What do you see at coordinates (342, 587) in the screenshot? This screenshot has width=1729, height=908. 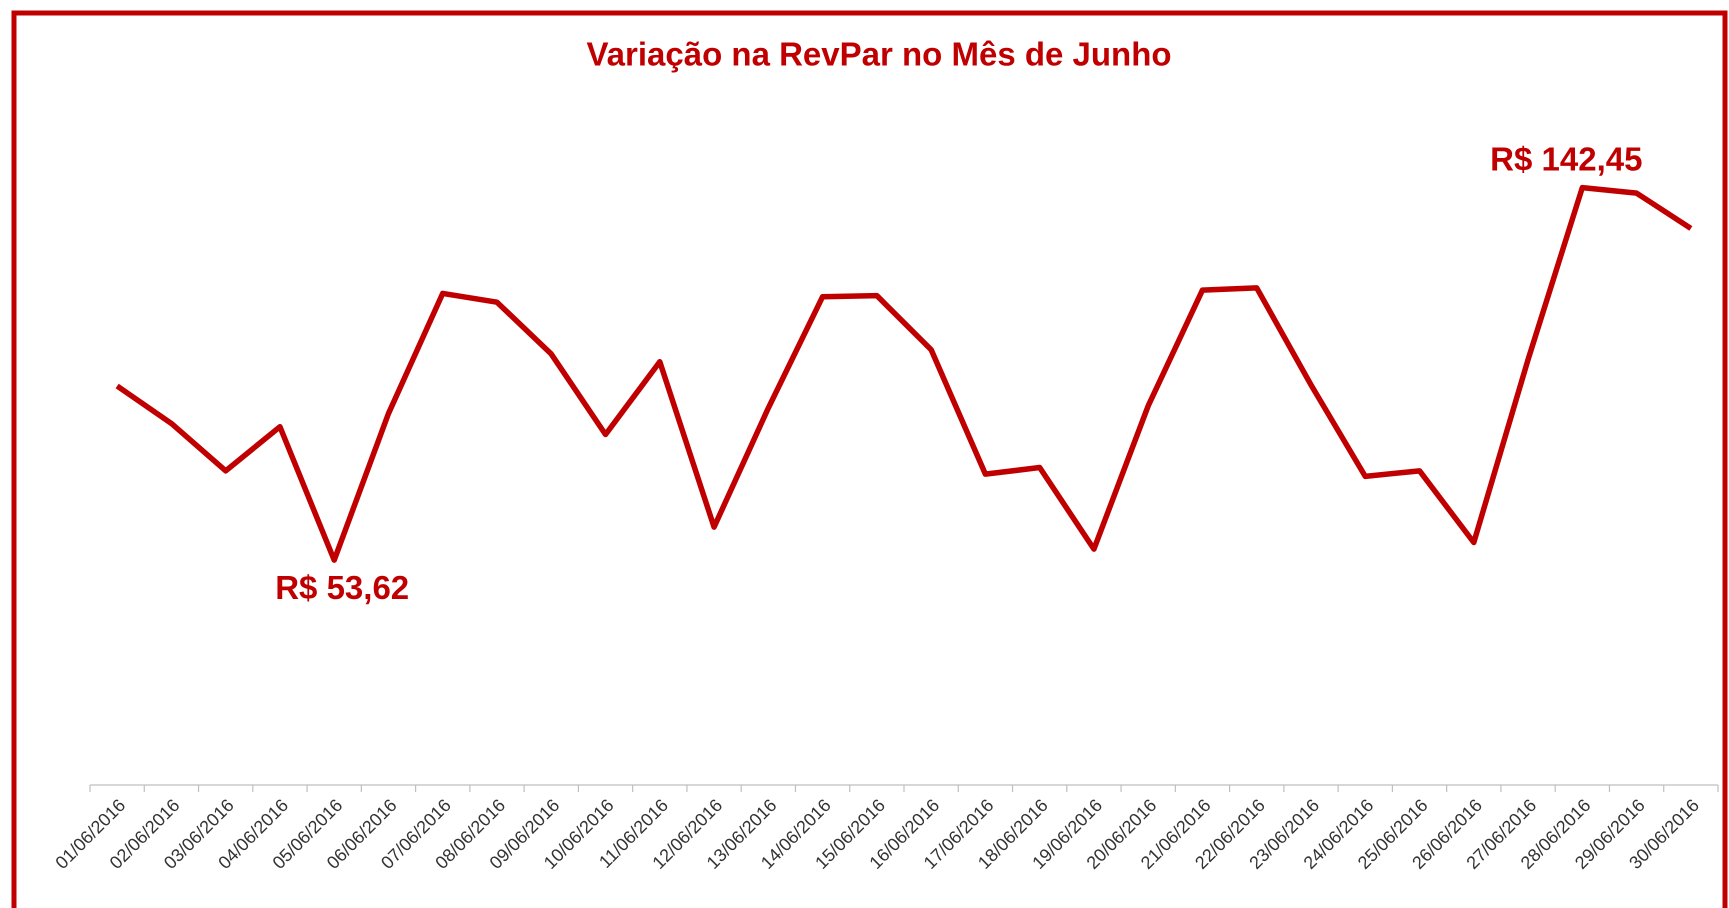 I see `data-label: R$ 53,62` at bounding box center [342, 587].